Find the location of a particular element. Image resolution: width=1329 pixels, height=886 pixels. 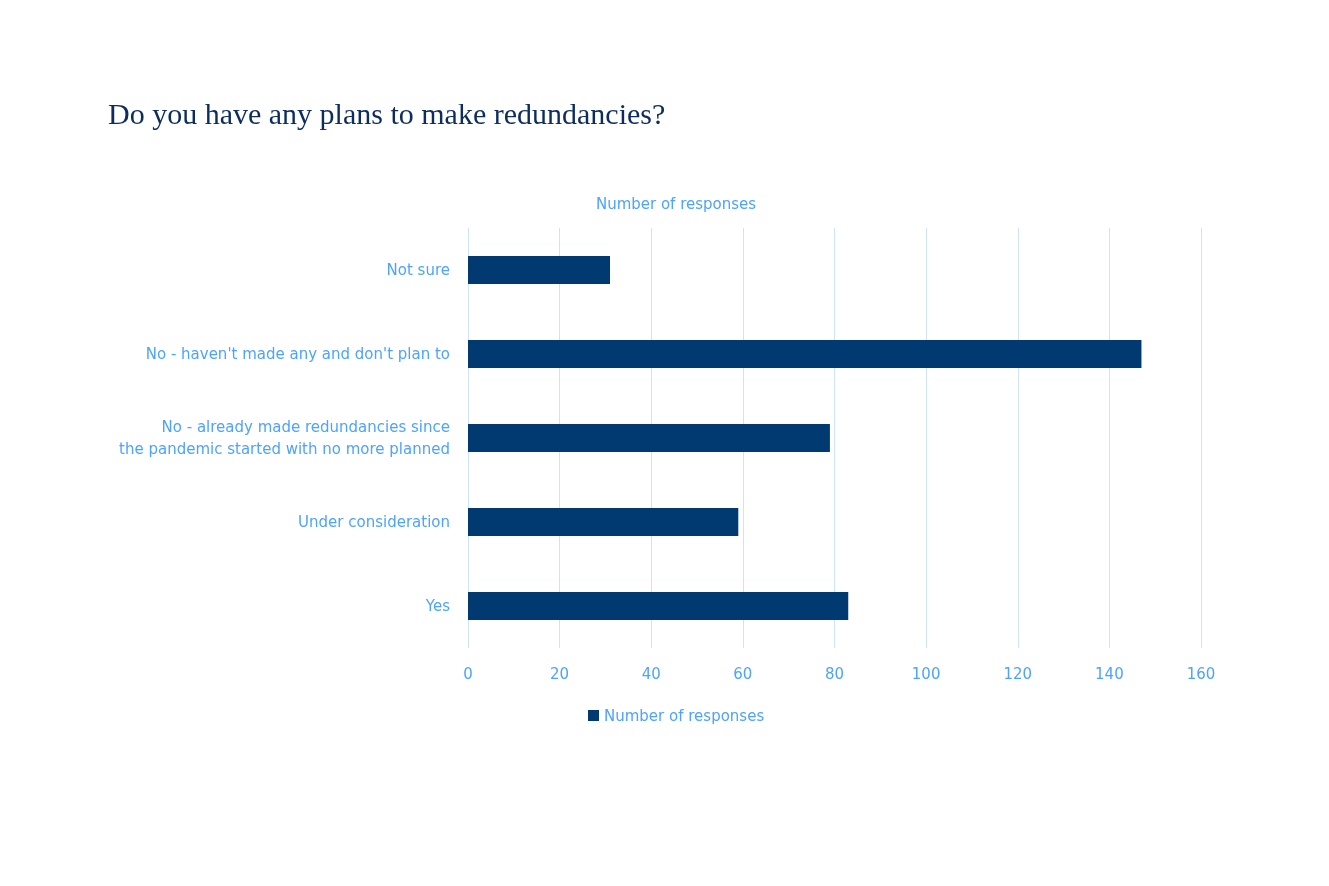

y-tick-label: Yes is located at coordinates (437, 606).